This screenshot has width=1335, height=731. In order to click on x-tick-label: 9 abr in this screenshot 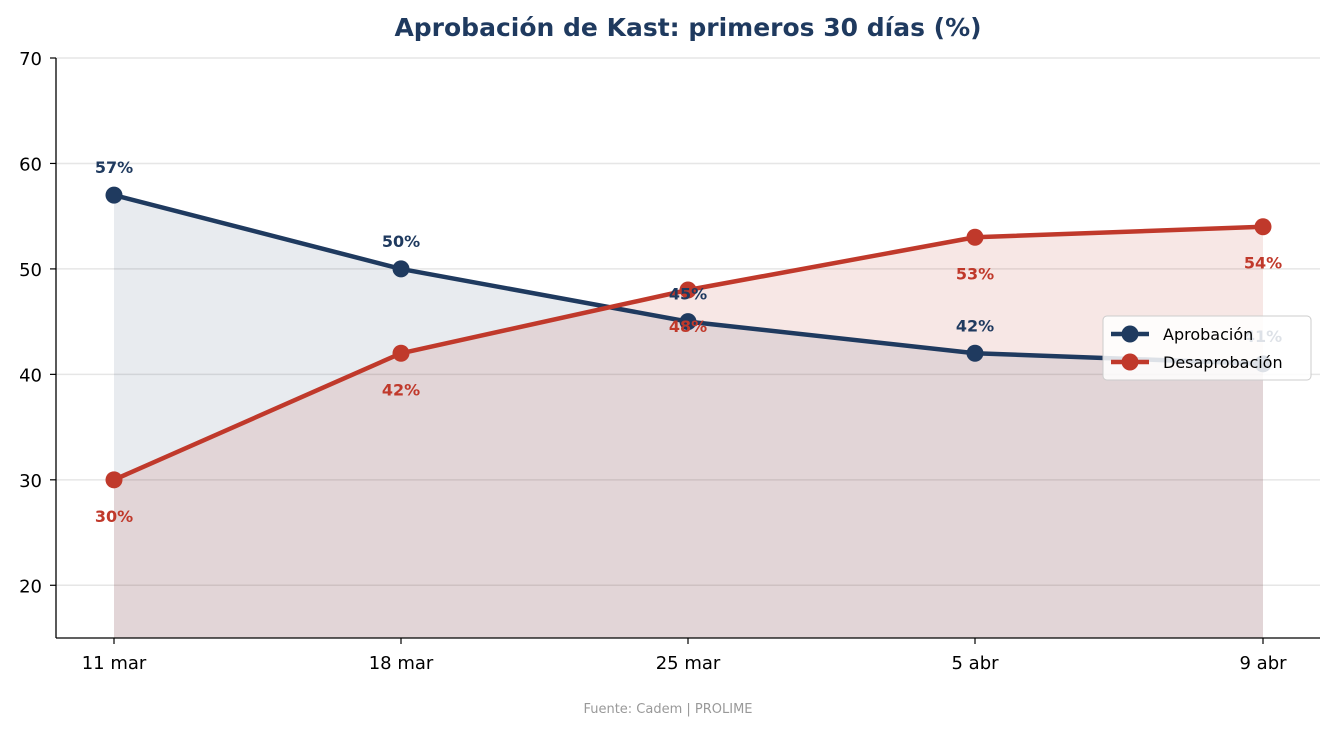, I will do `click(1263, 663)`.